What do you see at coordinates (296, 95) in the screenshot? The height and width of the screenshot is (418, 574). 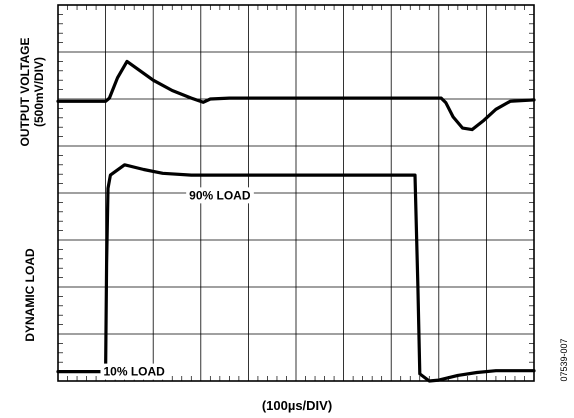 I see `output-voltage-trace` at bounding box center [296, 95].